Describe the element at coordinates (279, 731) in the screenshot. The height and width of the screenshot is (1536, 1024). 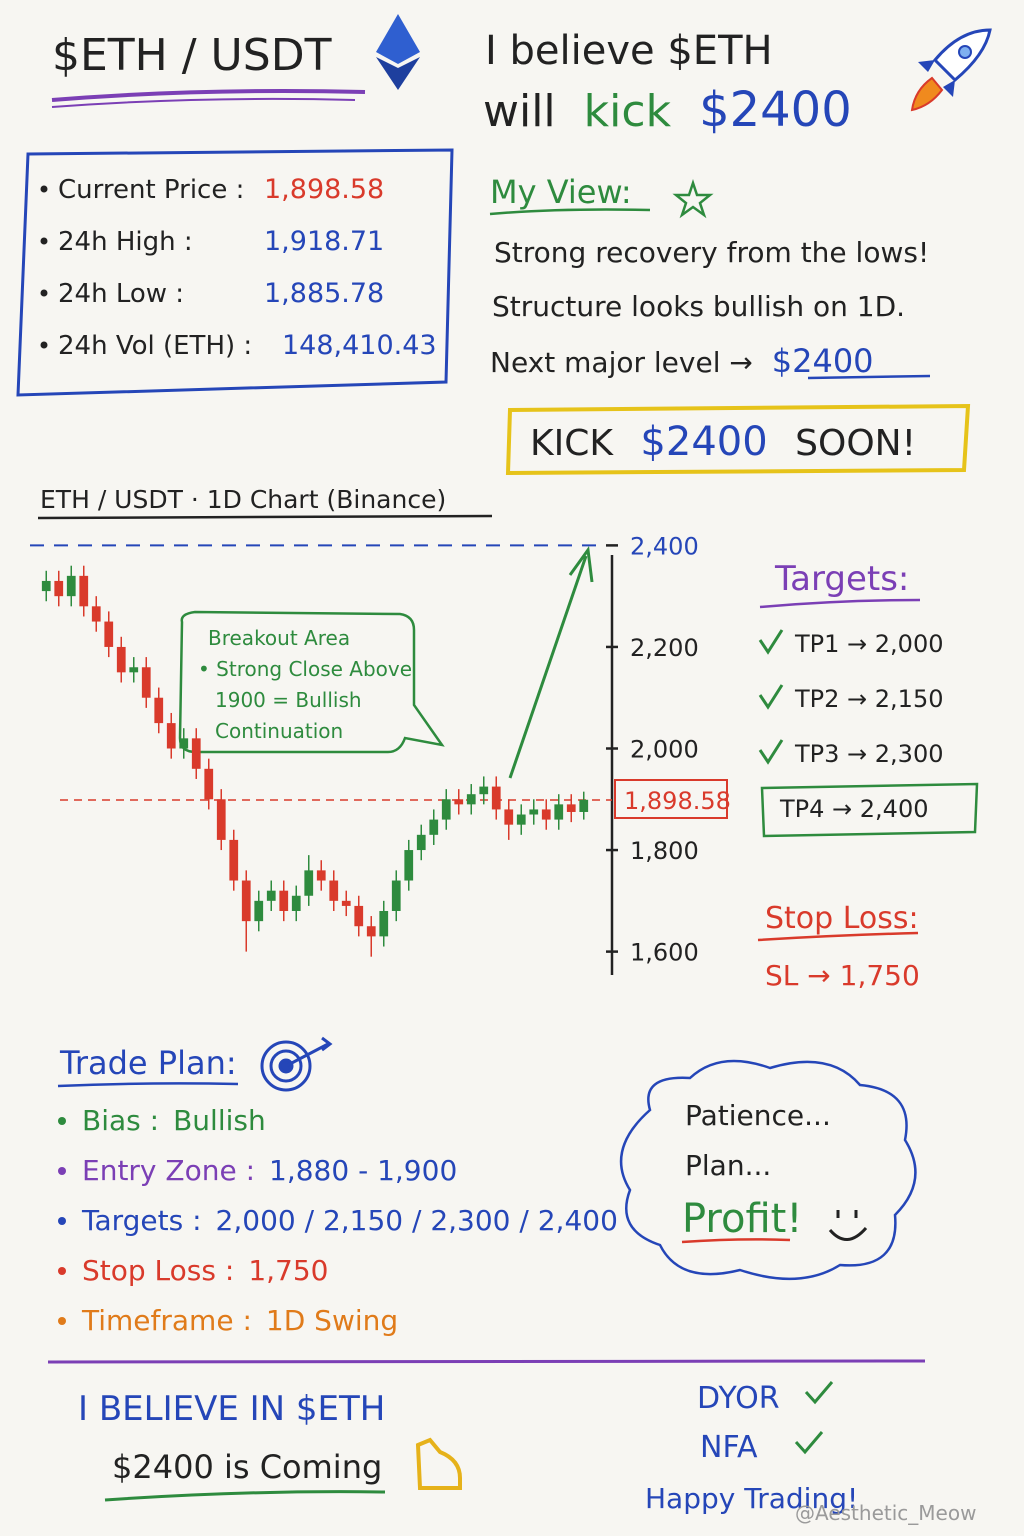
I see `callout-line: Continuation` at that location.